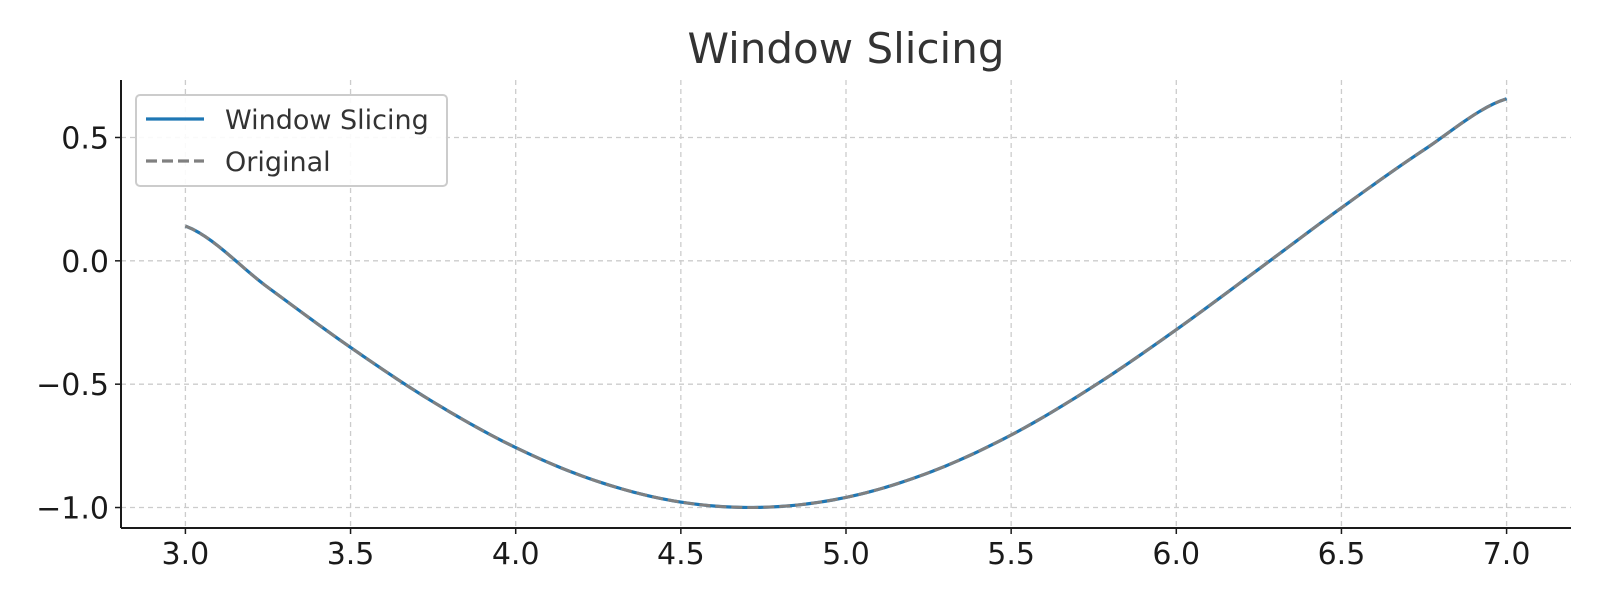 Image resolution: width=1600 pixels, height=600 pixels. What do you see at coordinates (516, 554) in the screenshot?
I see `x-tick-label: 4.0` at bounding box center [516, 554].